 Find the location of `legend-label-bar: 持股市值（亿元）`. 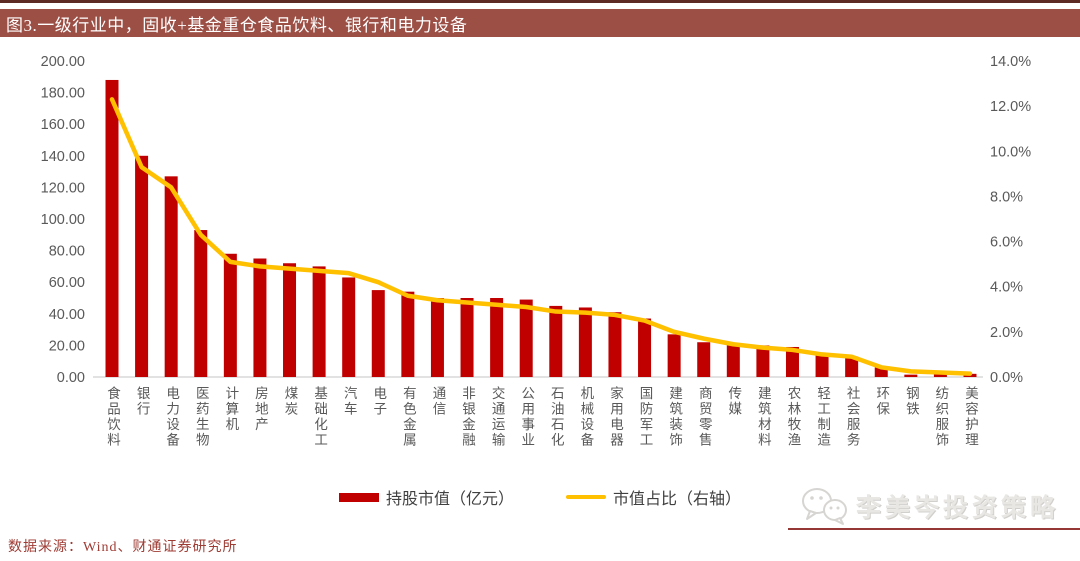

legend-label-bar: 持股市值（亿元） is located at coordinates (449, 499).